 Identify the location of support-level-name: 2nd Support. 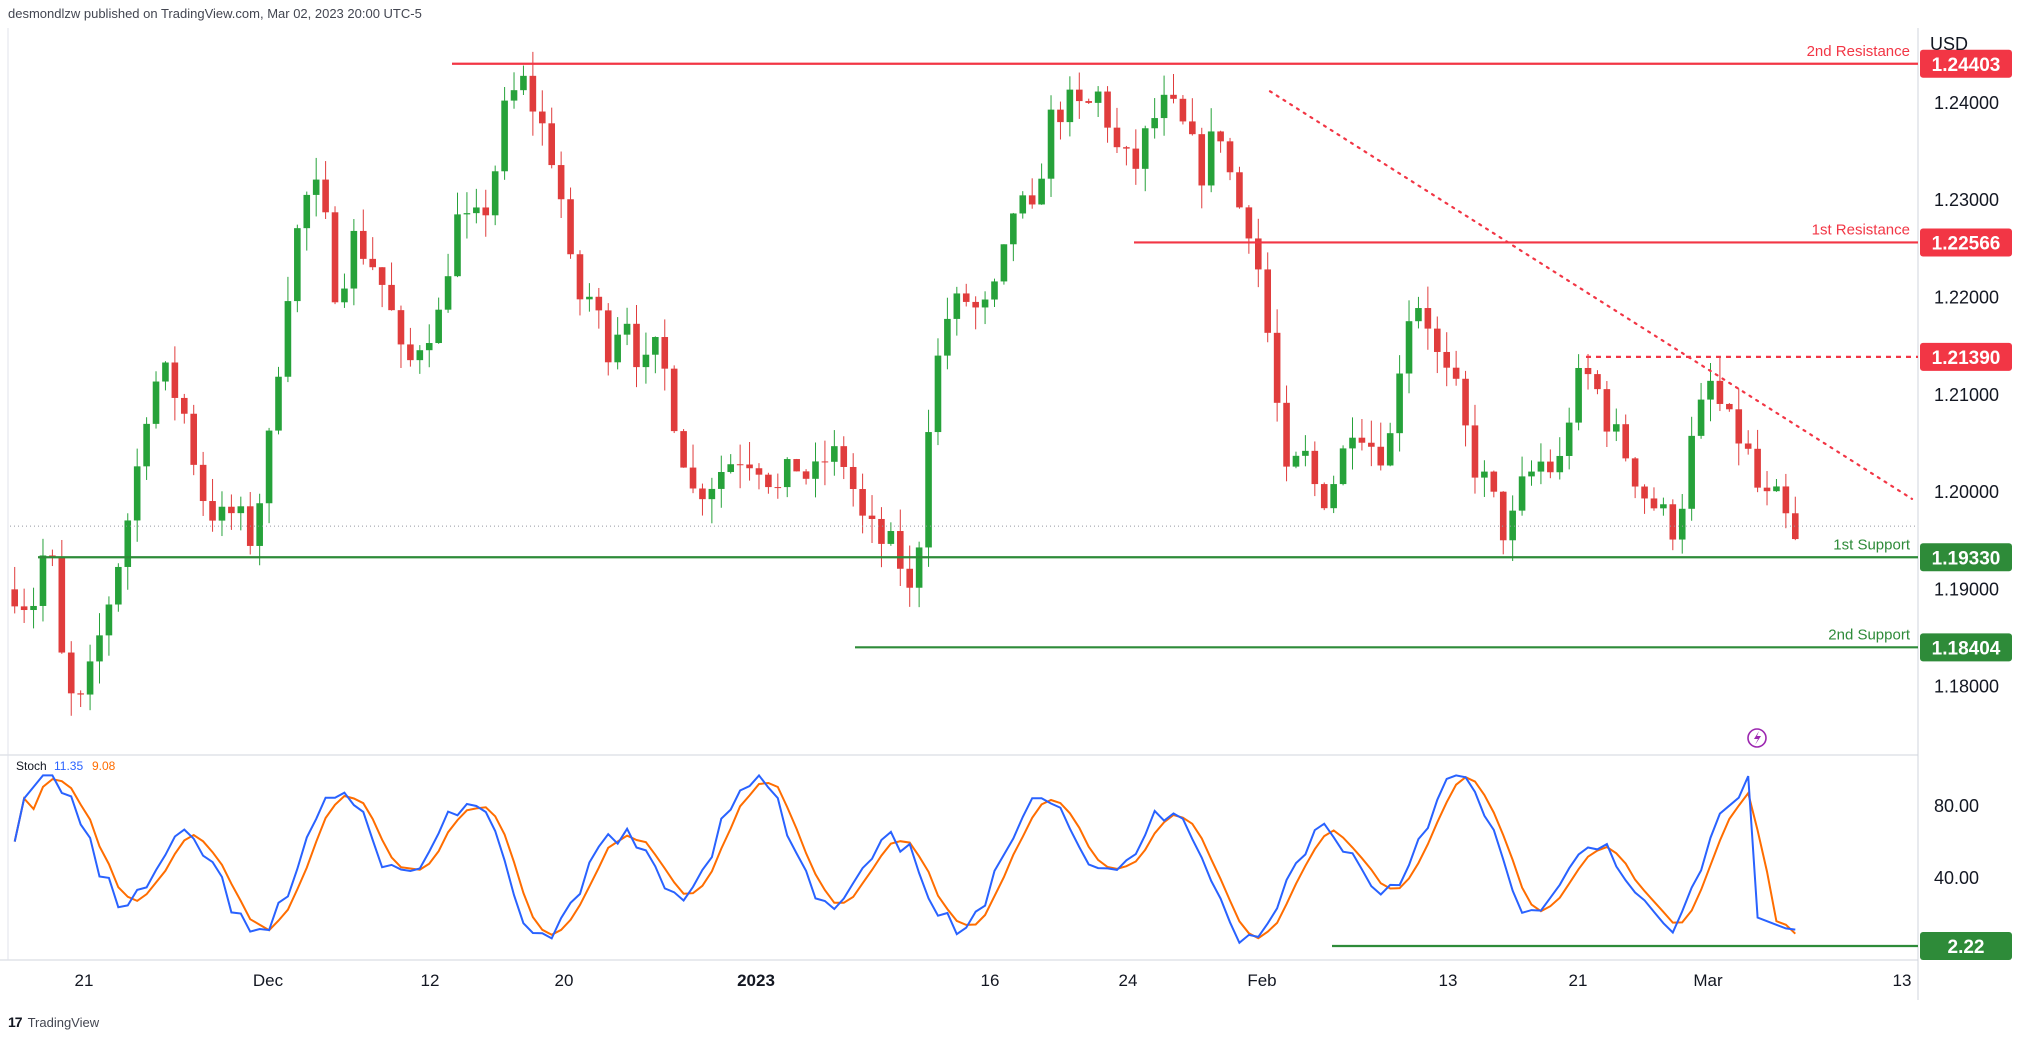
(1869, 634).